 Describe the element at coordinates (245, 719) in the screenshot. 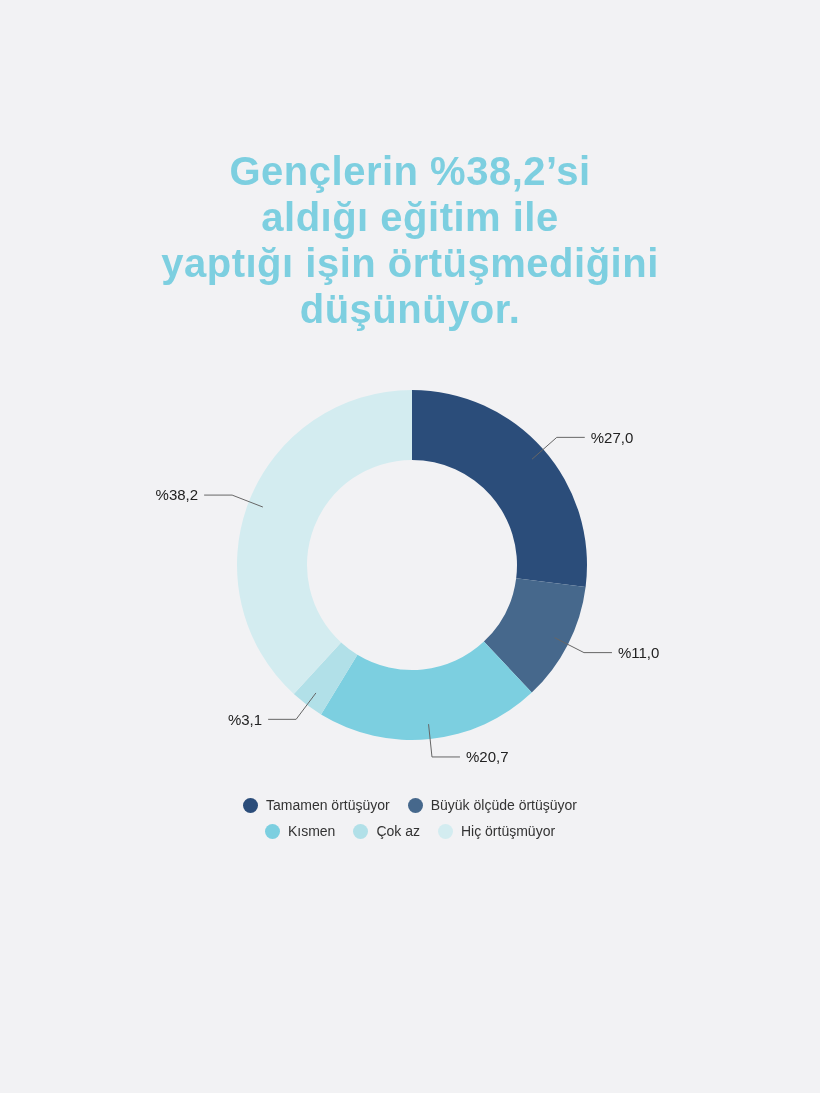

I see `data-label: %3,1` at that location.